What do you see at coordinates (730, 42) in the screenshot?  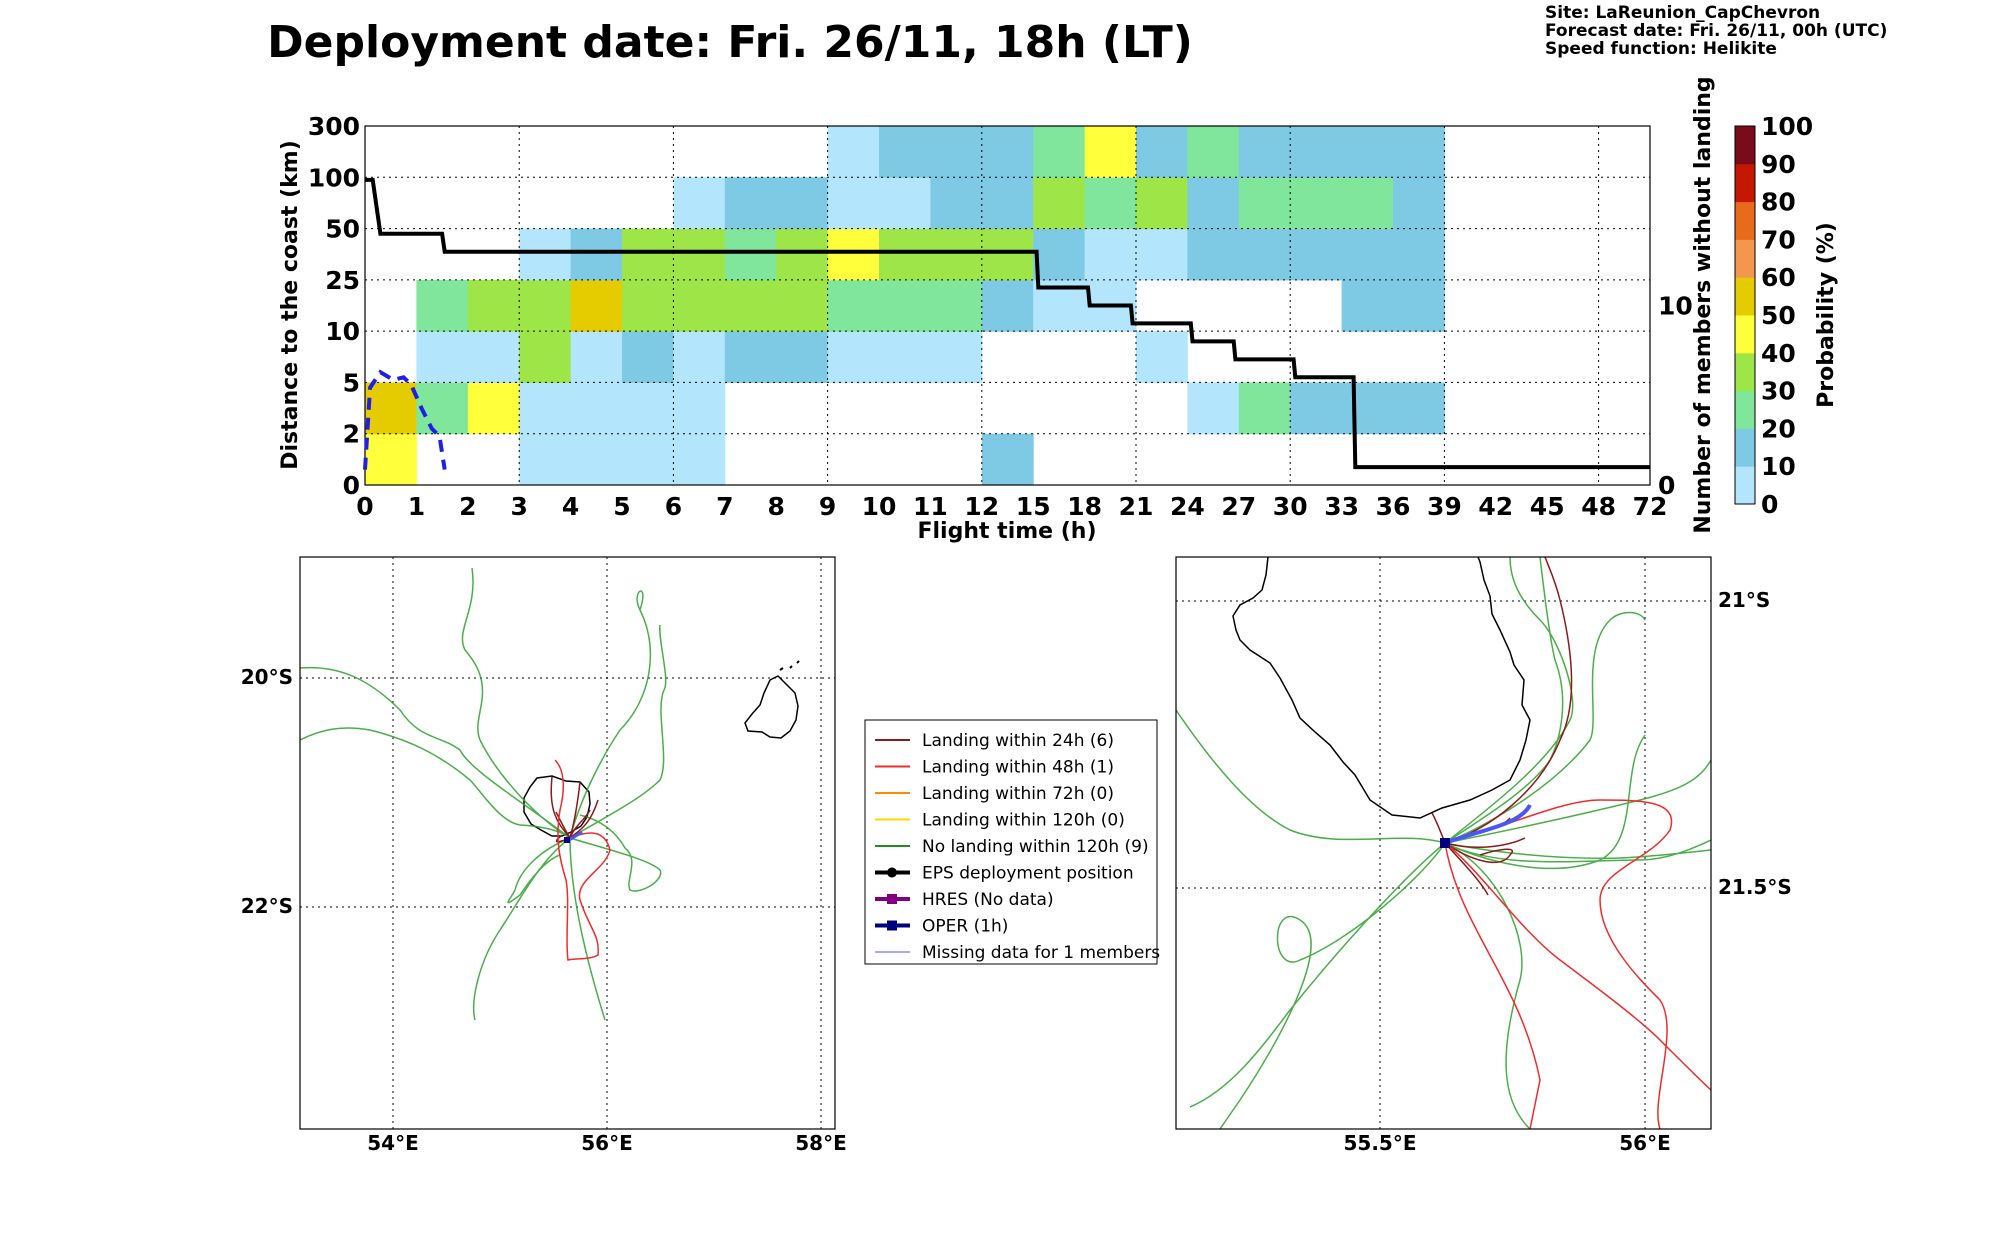 I see `chart-title: Deployment date: Fri. 26/11, 18h (LT)` at bounding box center [730, 42].